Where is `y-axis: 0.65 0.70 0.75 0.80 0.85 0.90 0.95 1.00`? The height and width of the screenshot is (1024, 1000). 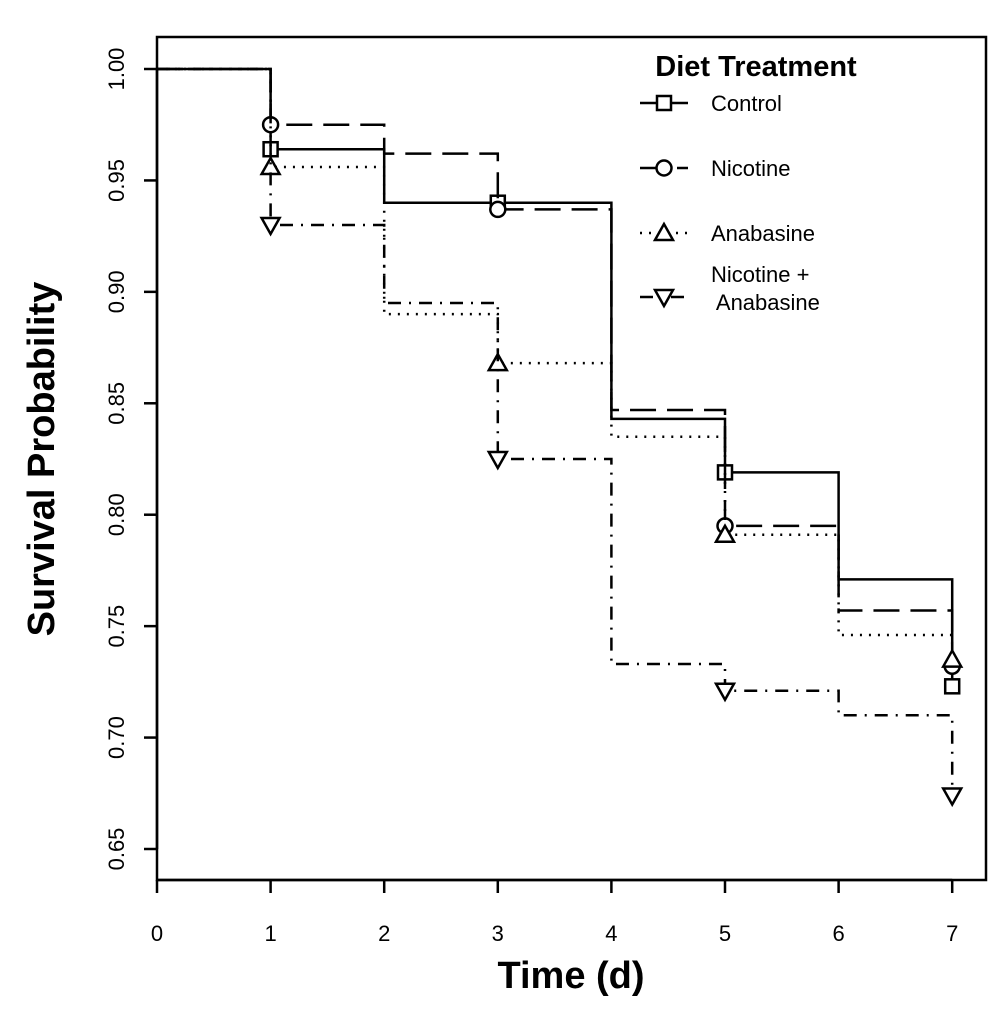 y-axis: 0.65 0.70 0.75 0.80 0.85 0.90 0.95 1.00 is located at coordinates (131, 459).